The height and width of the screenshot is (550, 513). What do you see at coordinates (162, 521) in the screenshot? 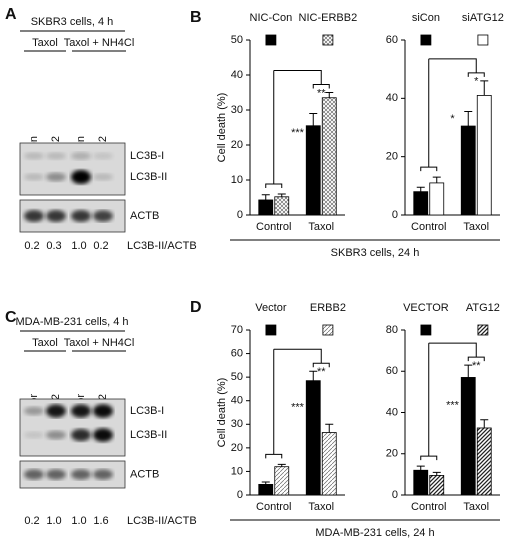
I see `ratio-label: LC3B-II/ACTB` at bounding box center [162, 521].